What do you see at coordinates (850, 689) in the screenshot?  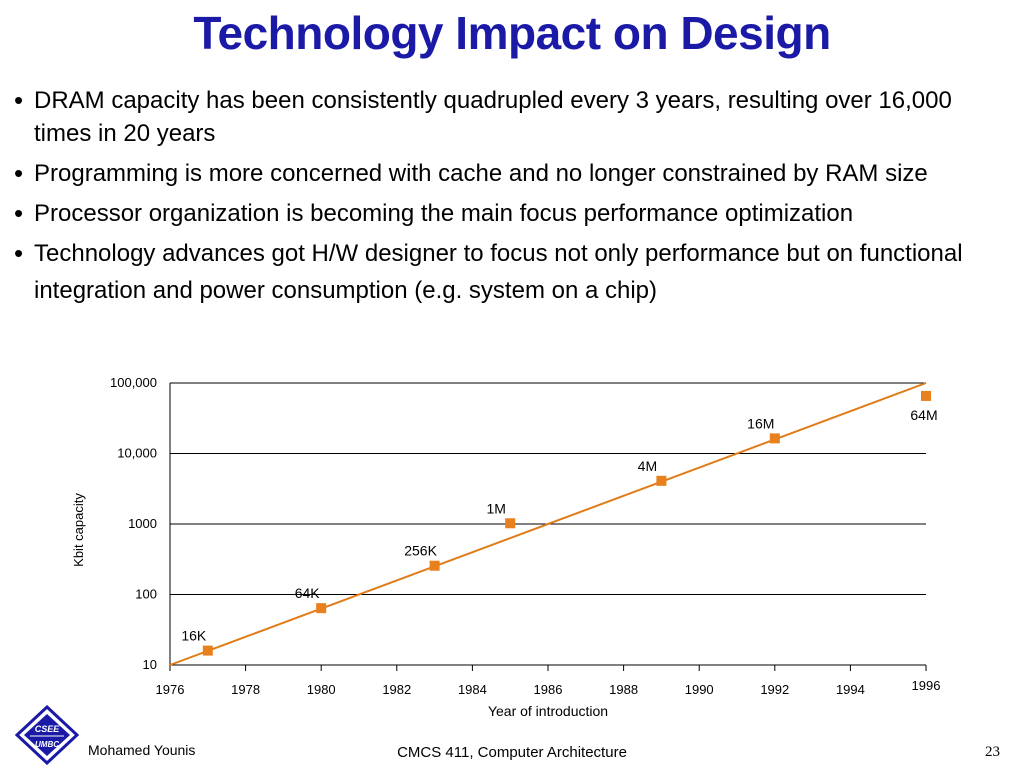 I see `chart-x-tick-label: 1994` at bounding box center [850, 689].